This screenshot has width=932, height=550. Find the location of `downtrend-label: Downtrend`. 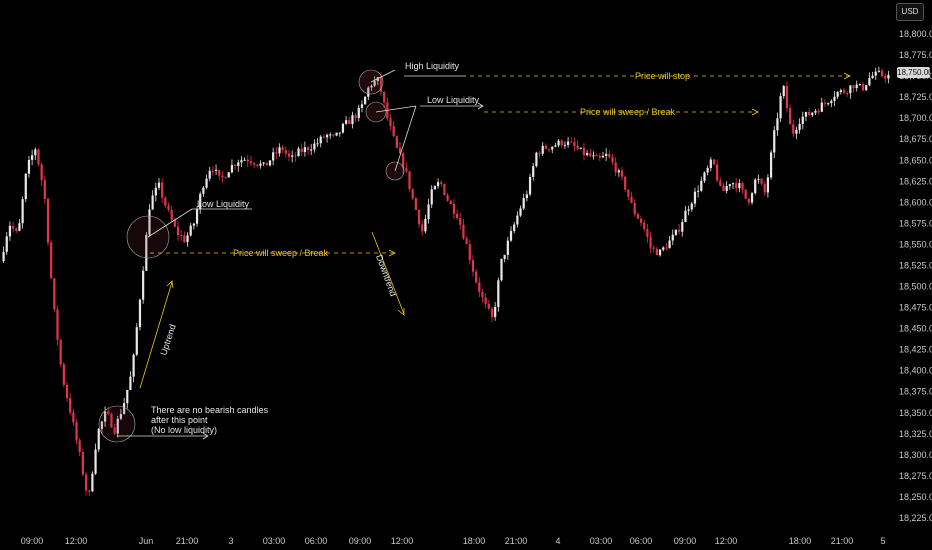

downtrend-label: Downtrend is located at coordinates (386, 275).